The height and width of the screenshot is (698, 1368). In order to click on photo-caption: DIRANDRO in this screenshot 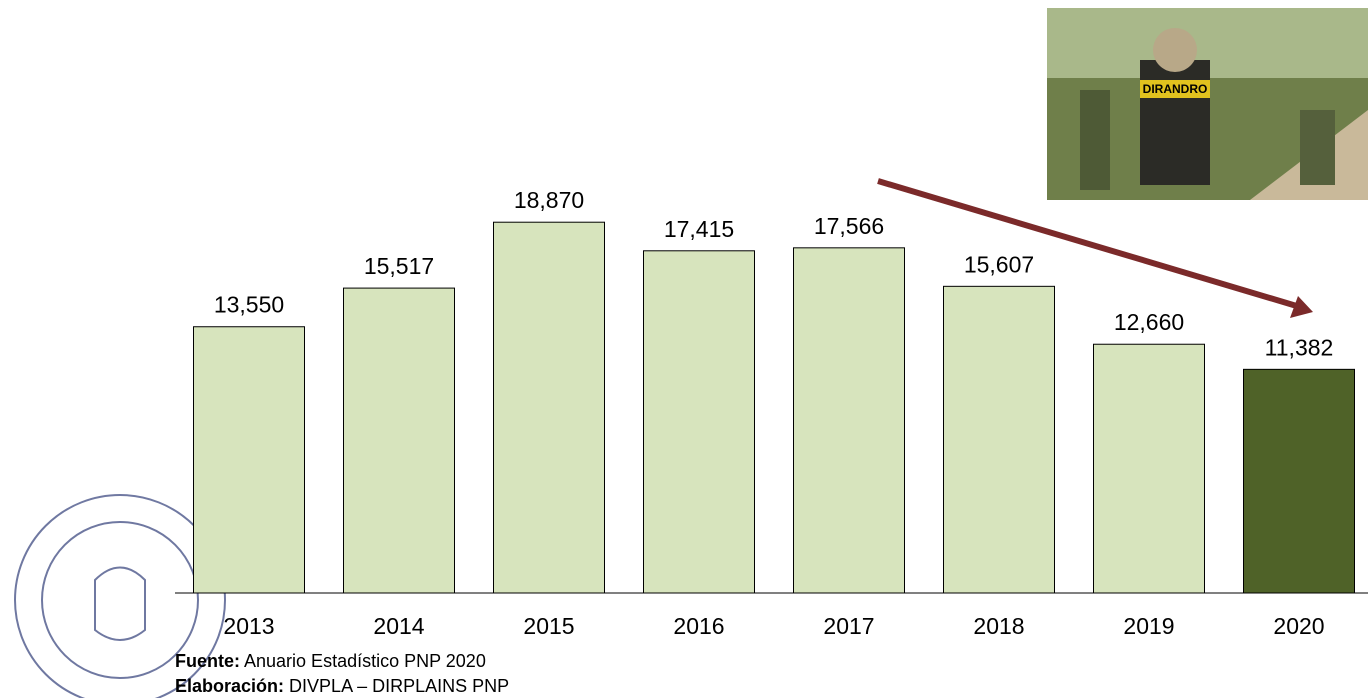, I will do `click(1175, 89)`.